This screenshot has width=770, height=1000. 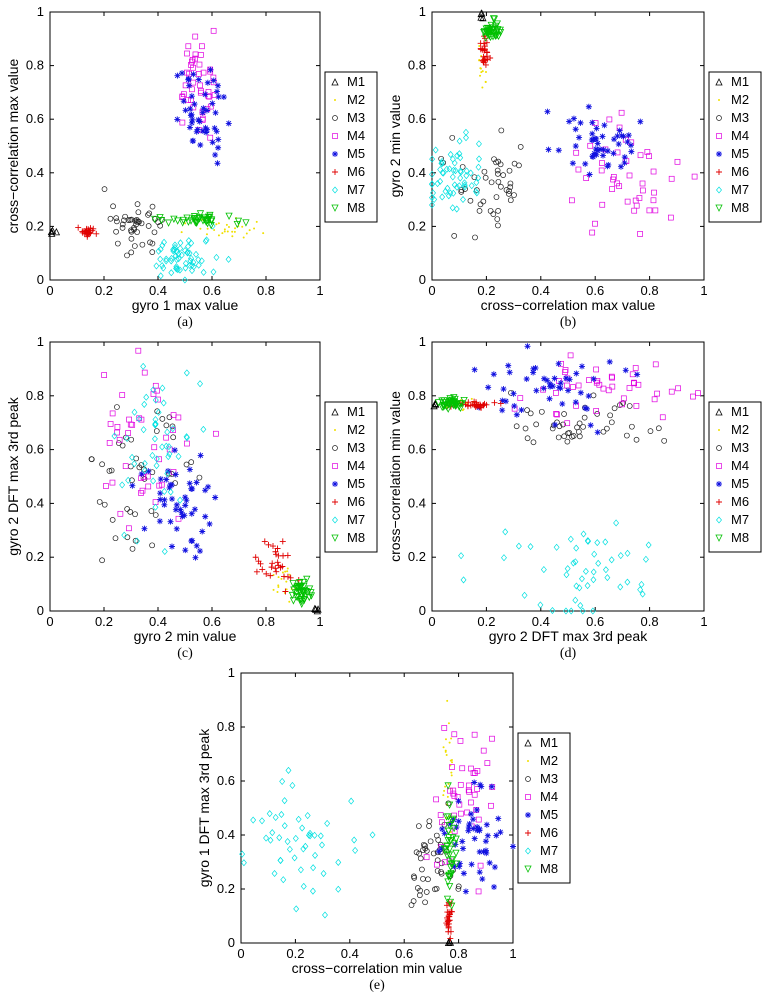 I want to click on legend-label-m5: M5, so click(x=356, y=153).